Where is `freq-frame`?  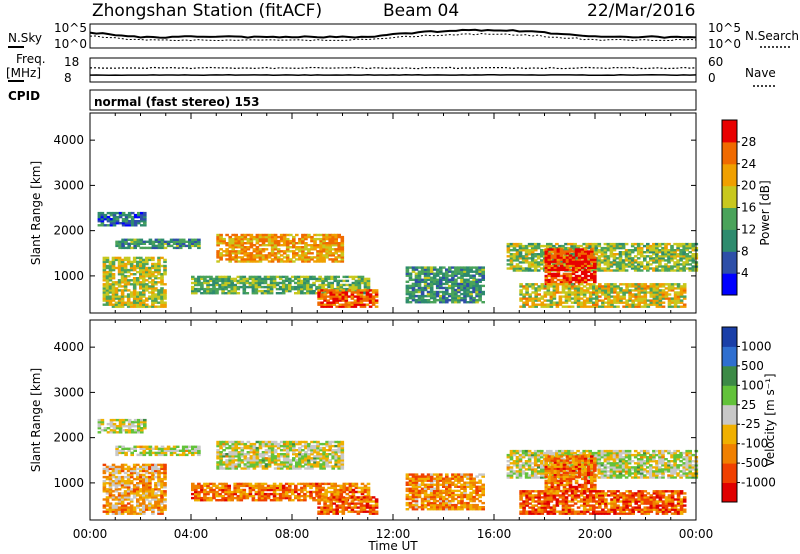 freq-frame is located at coordinates (393, 70).